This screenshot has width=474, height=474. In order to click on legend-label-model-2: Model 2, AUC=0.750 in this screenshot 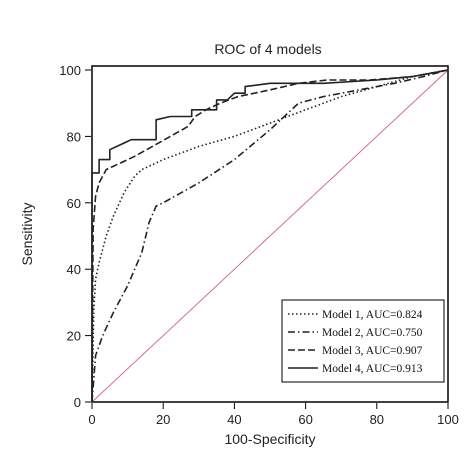, I will do `click(372, 333)`.